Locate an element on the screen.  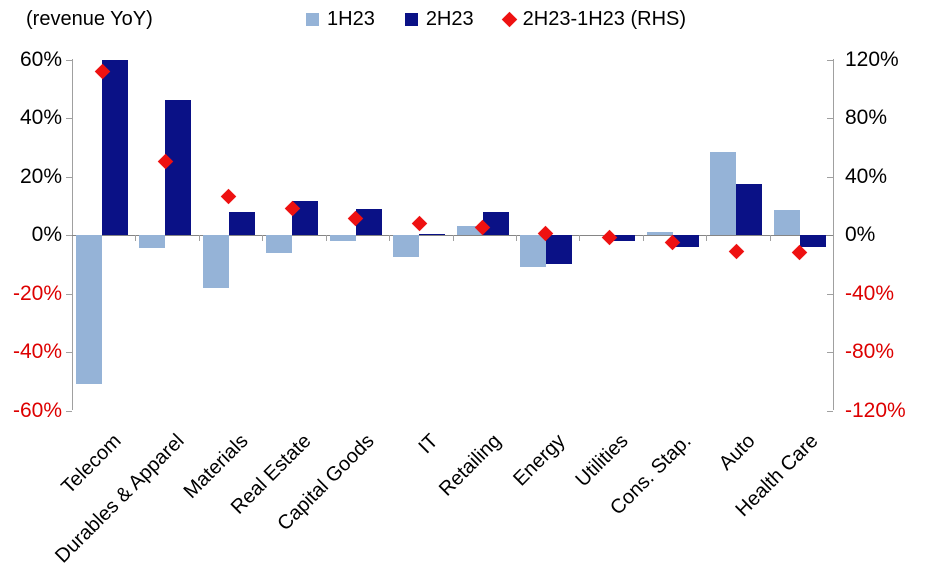
legend-square-1h23-icon is located at coordinates (312, 19).